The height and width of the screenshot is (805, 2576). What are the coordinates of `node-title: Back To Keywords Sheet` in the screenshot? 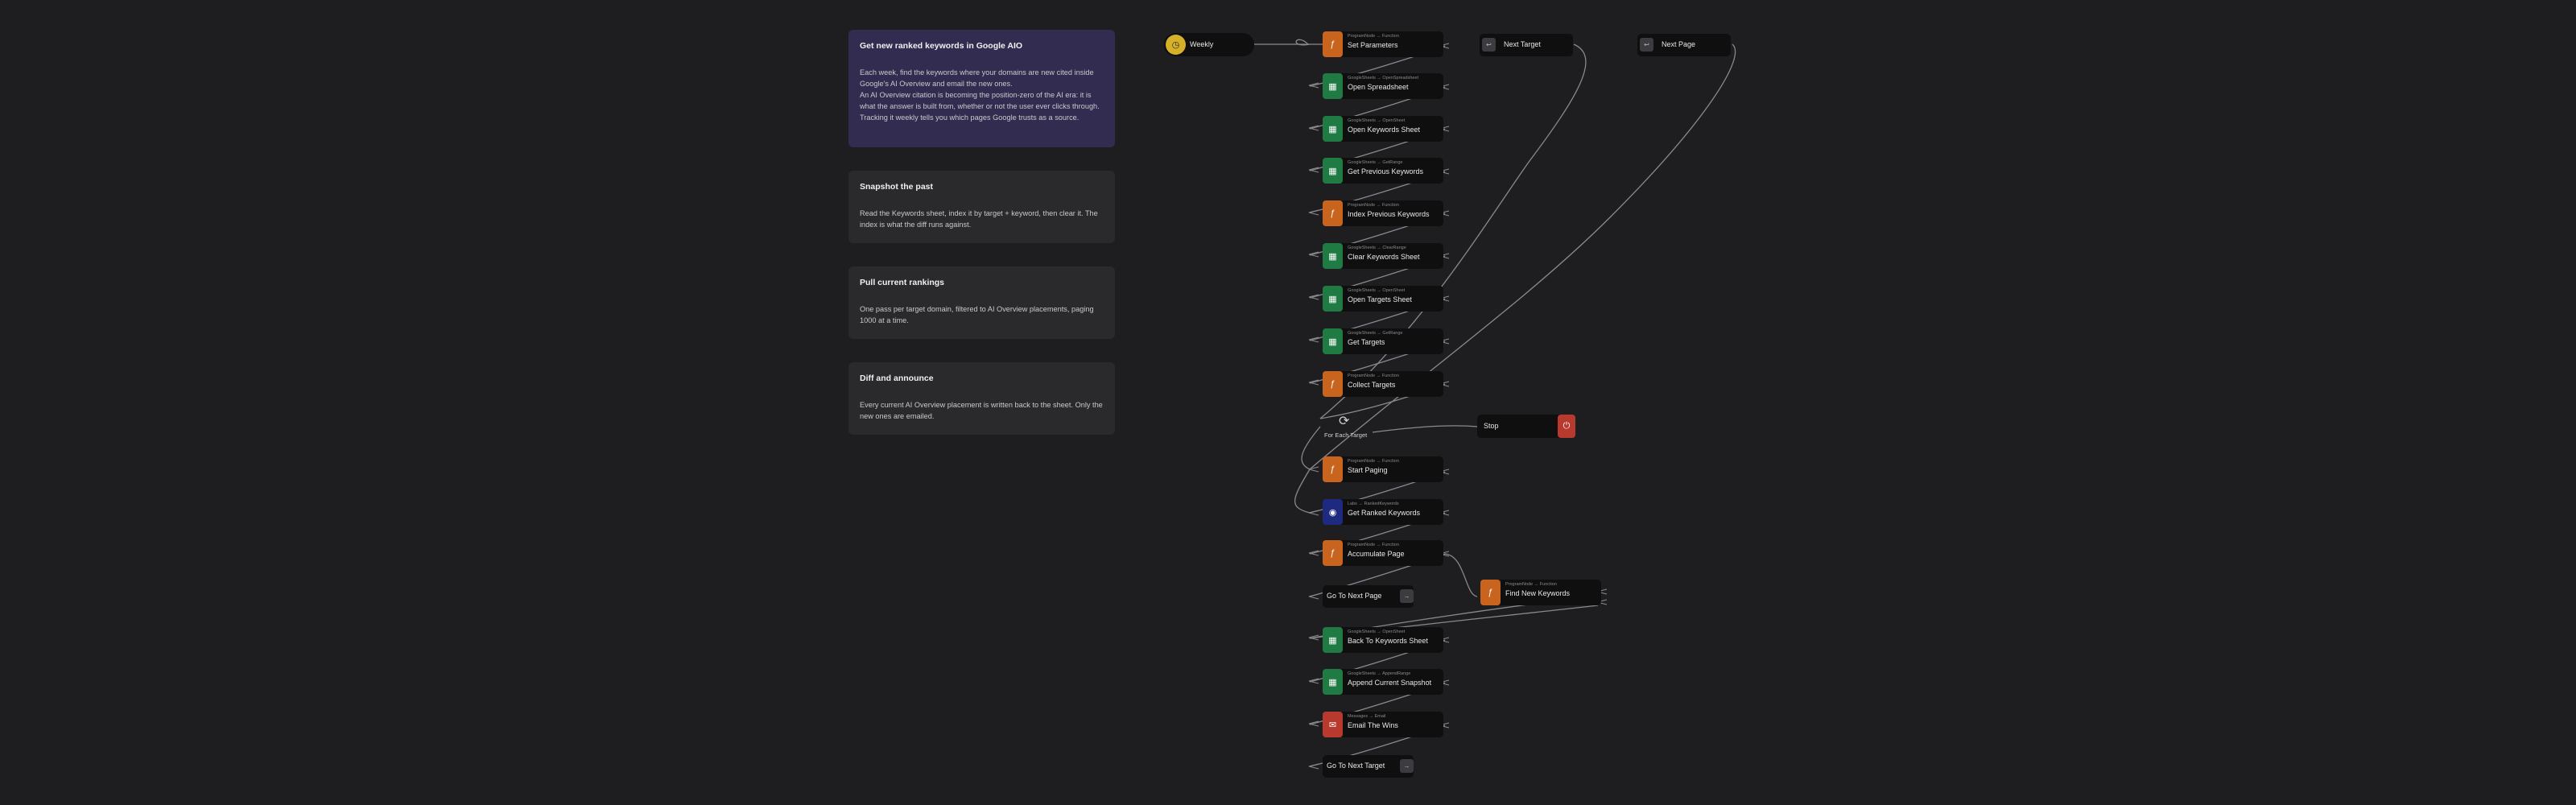 It's located at (1388, 641).